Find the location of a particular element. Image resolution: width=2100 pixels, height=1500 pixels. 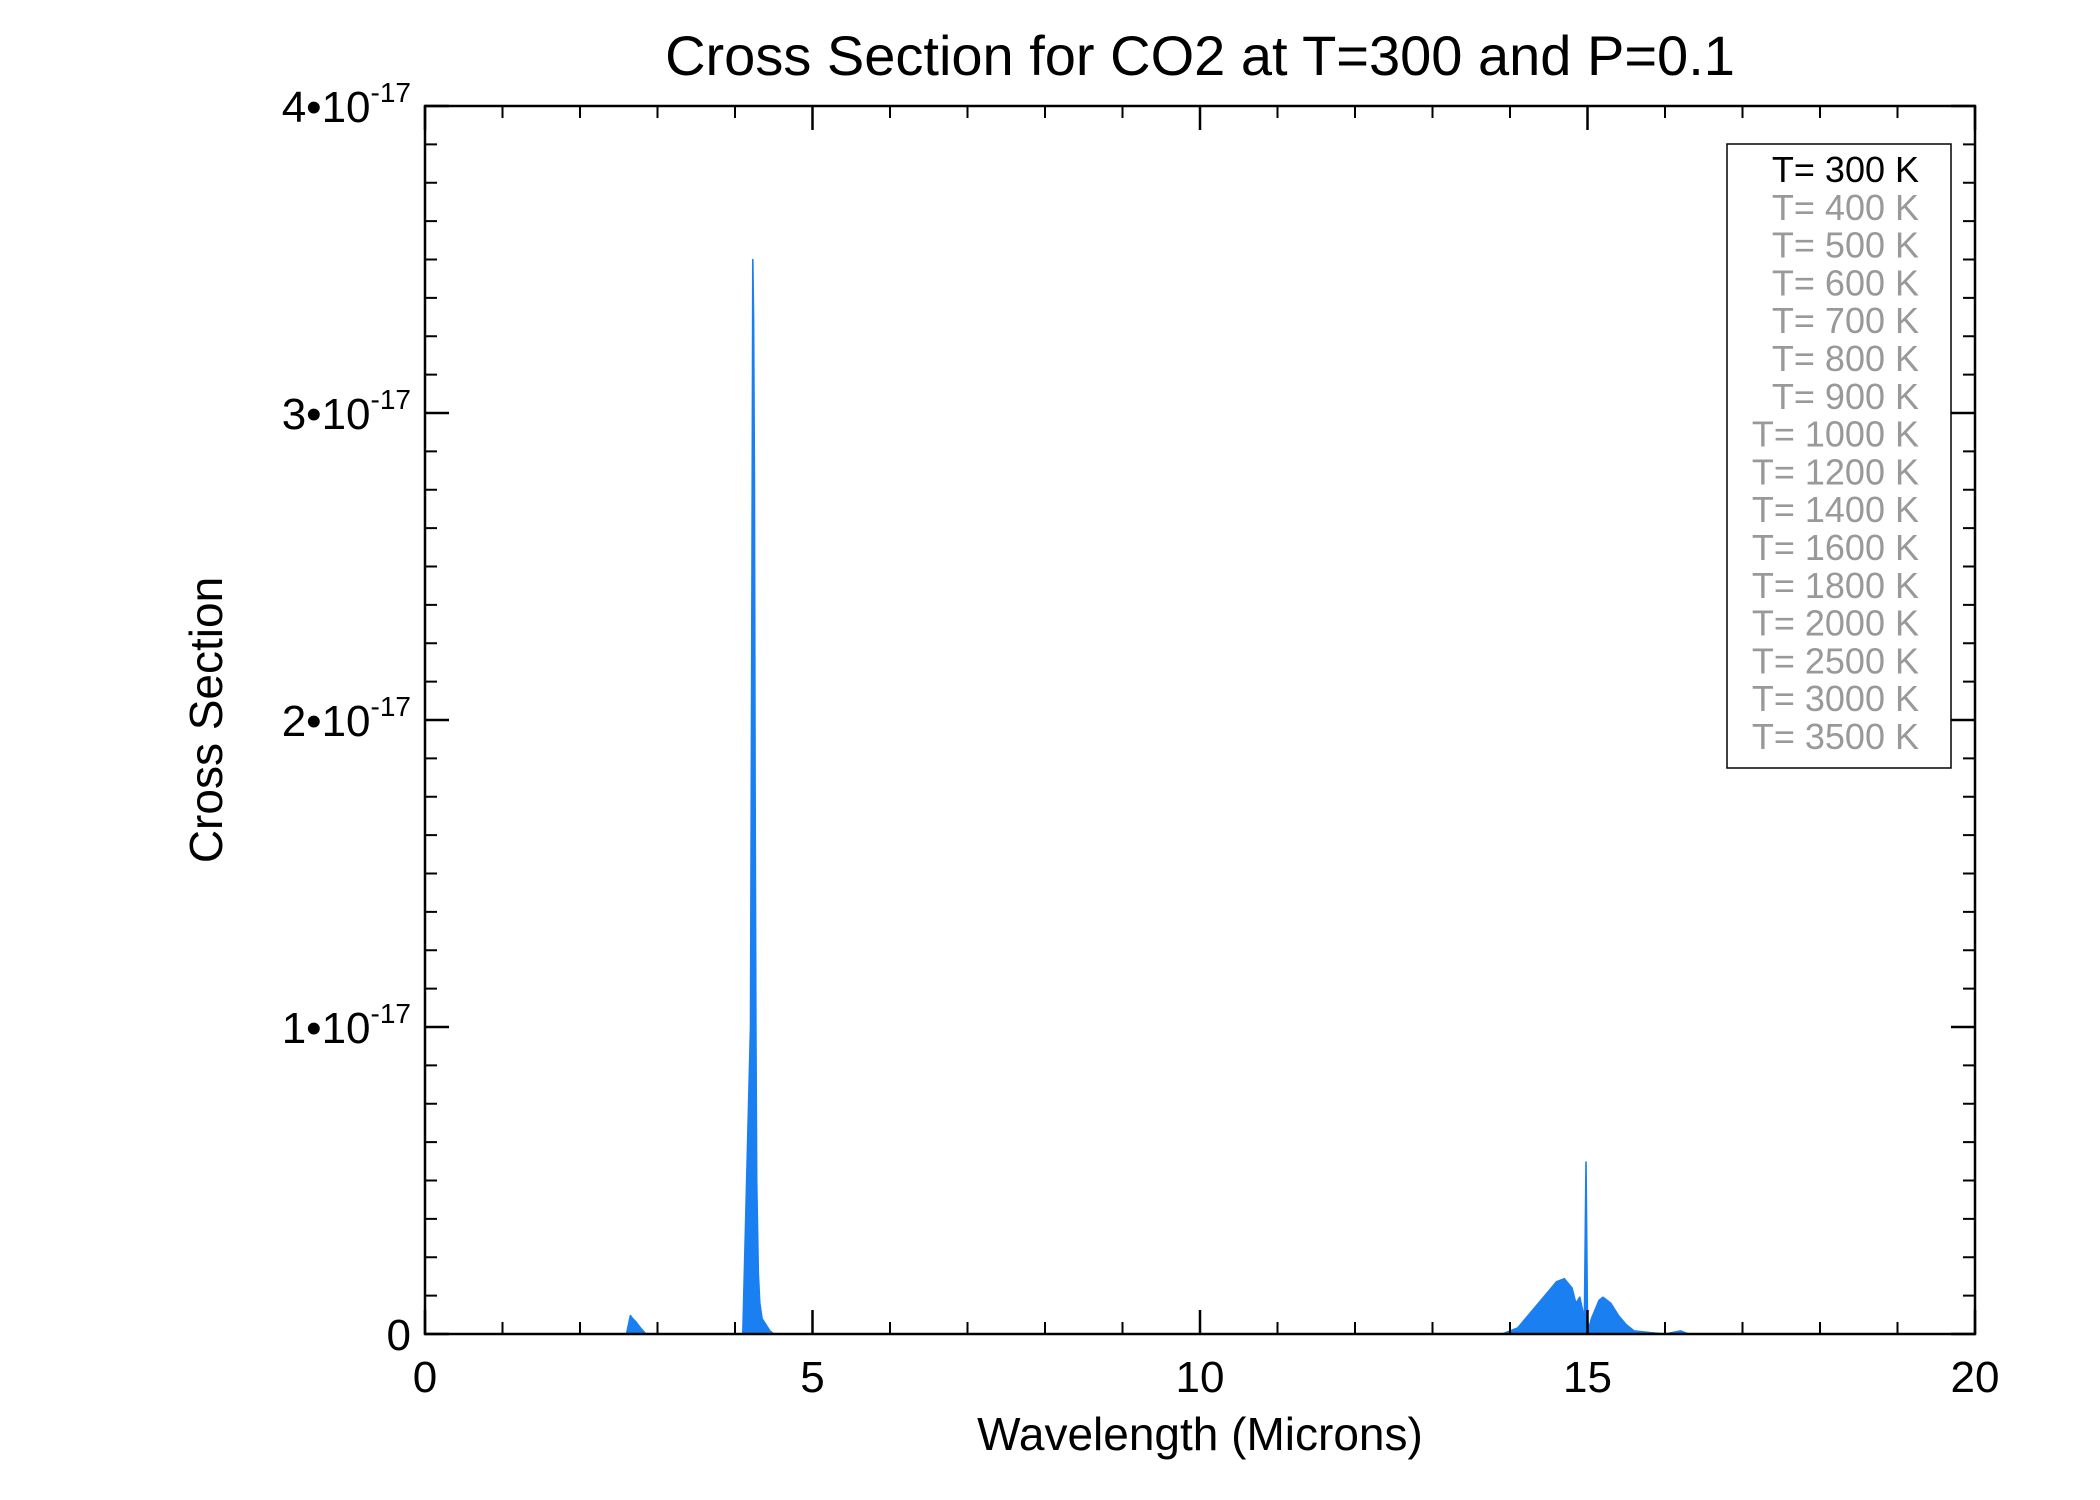

x-tick-labels: 0 5 10 15 20 is located at coordinates (1206, 1377).